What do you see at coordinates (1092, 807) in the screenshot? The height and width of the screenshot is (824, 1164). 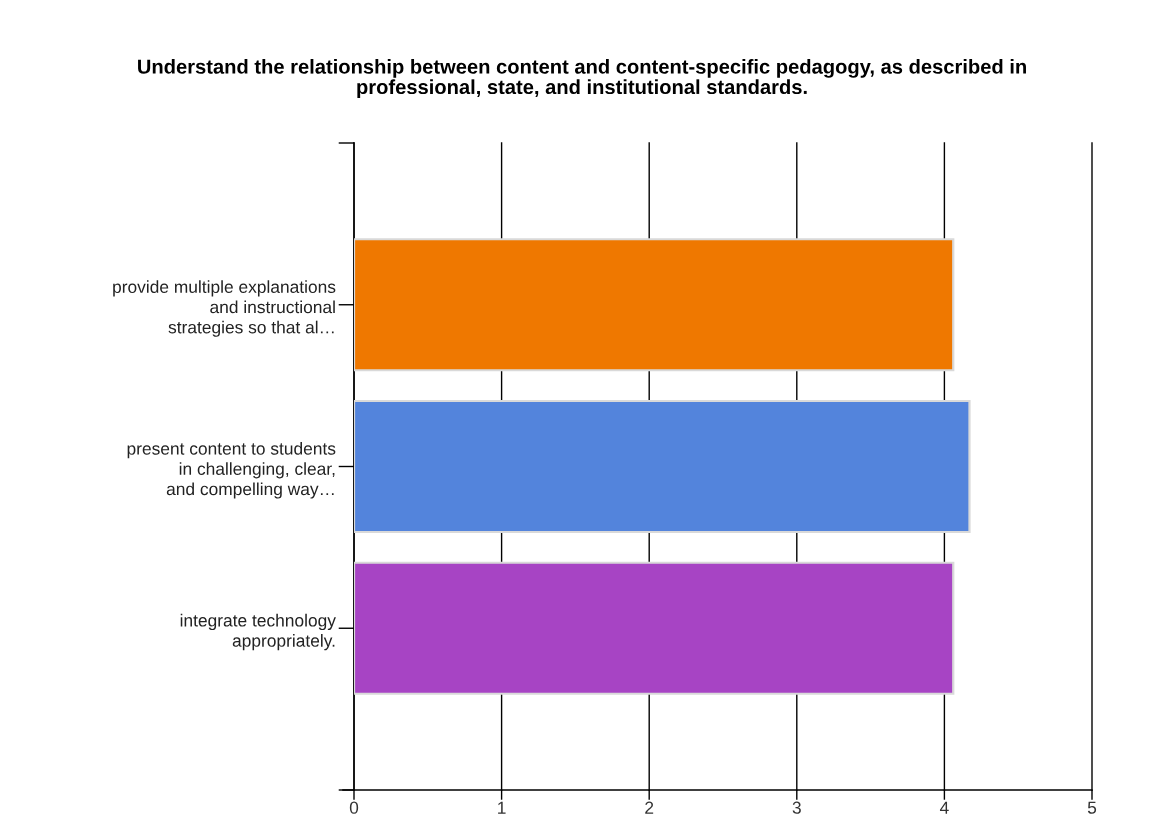 I see `x-tick-label: 5` at bounding box center [1092, 807].